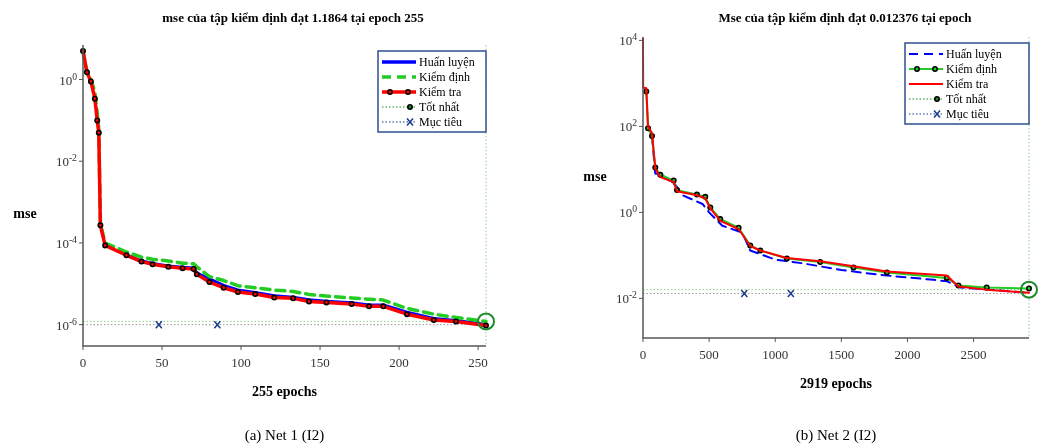 This screenshot has height=448, width=1049. I want to click on chart-title: Mse của tập kiểm định đạt 0.012376 tại epoch, so click(845, 17).